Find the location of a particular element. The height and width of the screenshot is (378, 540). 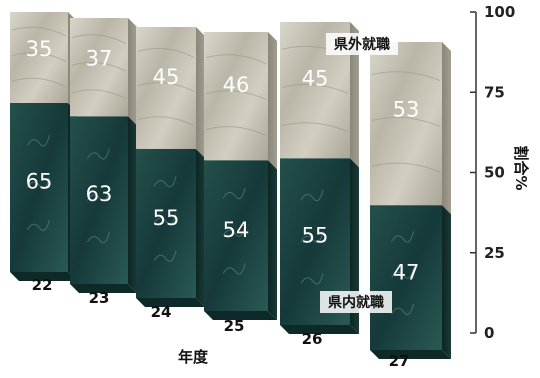

x-axis-title: 年度 is located at coordinates (193, 357).